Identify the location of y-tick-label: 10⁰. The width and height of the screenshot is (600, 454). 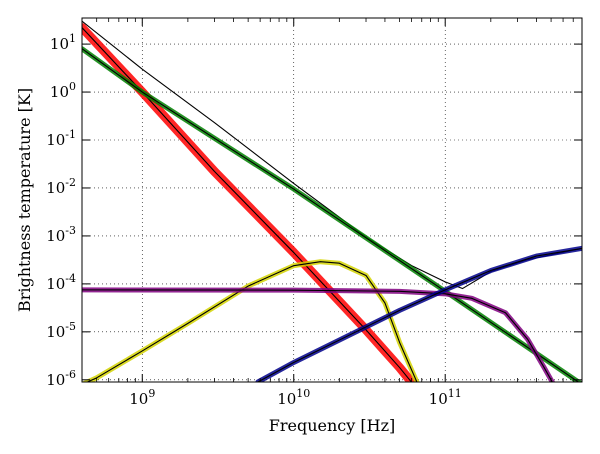
(63, 90).